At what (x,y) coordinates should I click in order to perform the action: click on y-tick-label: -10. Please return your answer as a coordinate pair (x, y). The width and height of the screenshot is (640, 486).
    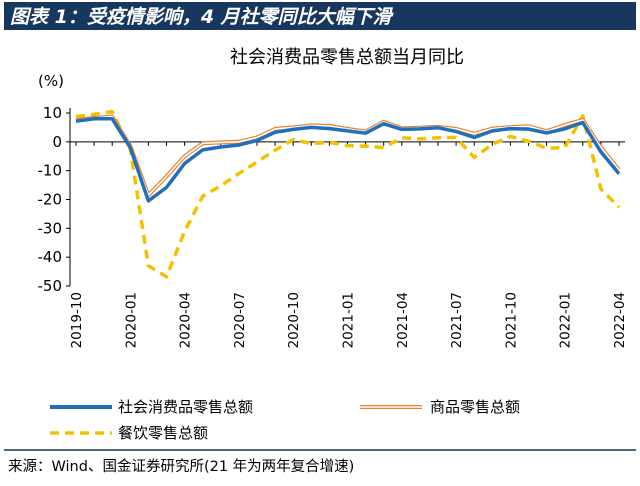
    Looking at the image, I should click on (50, 171).